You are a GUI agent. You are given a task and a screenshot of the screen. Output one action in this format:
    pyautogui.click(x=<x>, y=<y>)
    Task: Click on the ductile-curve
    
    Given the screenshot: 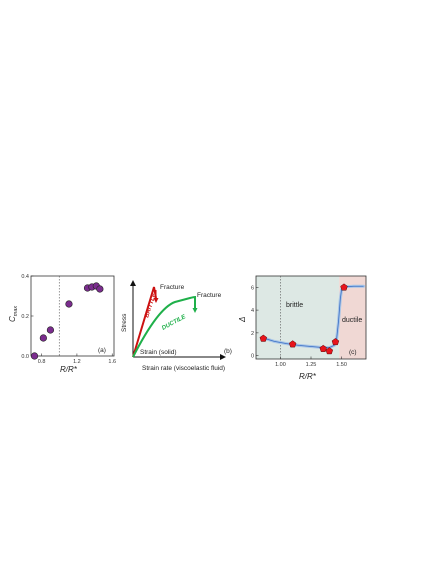 What is the action you would take?
    pyautogui.click(x=164, y=326)
    